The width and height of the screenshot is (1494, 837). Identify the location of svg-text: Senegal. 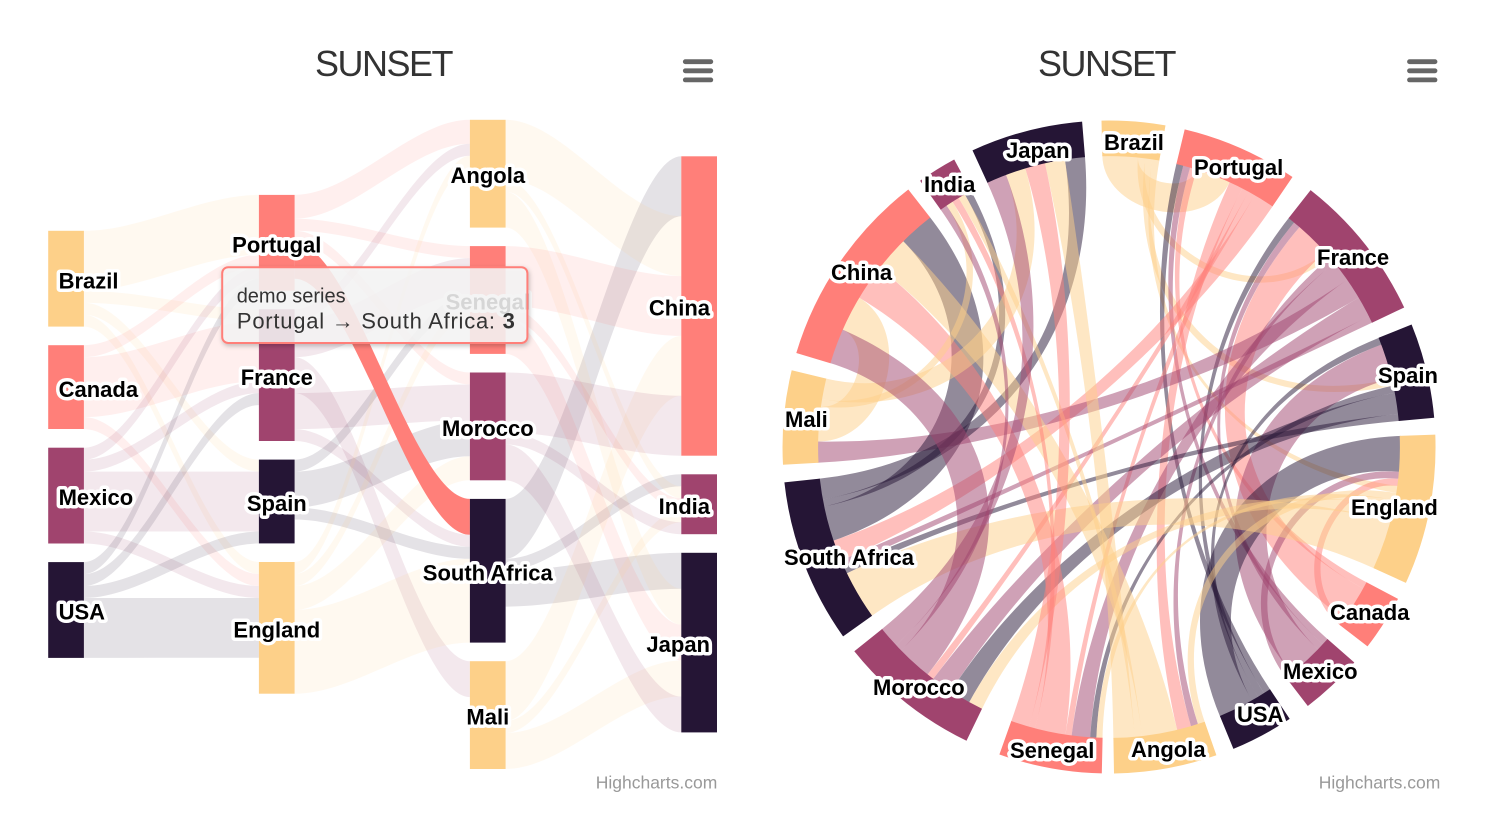
(1052, 750).